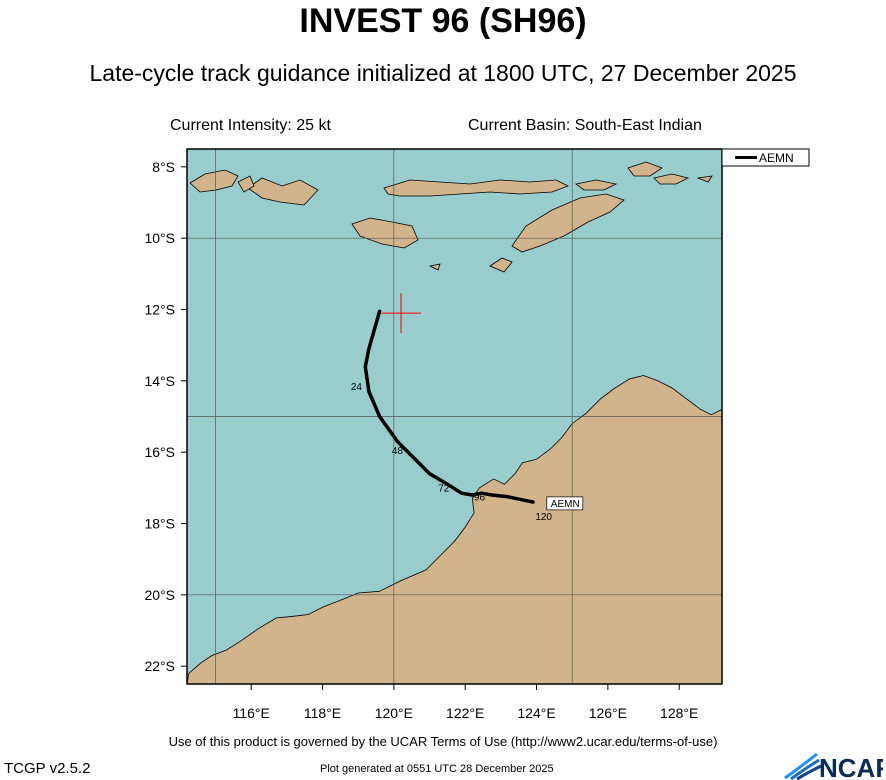 This screenshot has height=780, width=886. What do you see at coordinates (250, 125) in the screenshot?
I see `current-intensity-label: Current Intensity: 25 kt` at bounding box center [250, 125].